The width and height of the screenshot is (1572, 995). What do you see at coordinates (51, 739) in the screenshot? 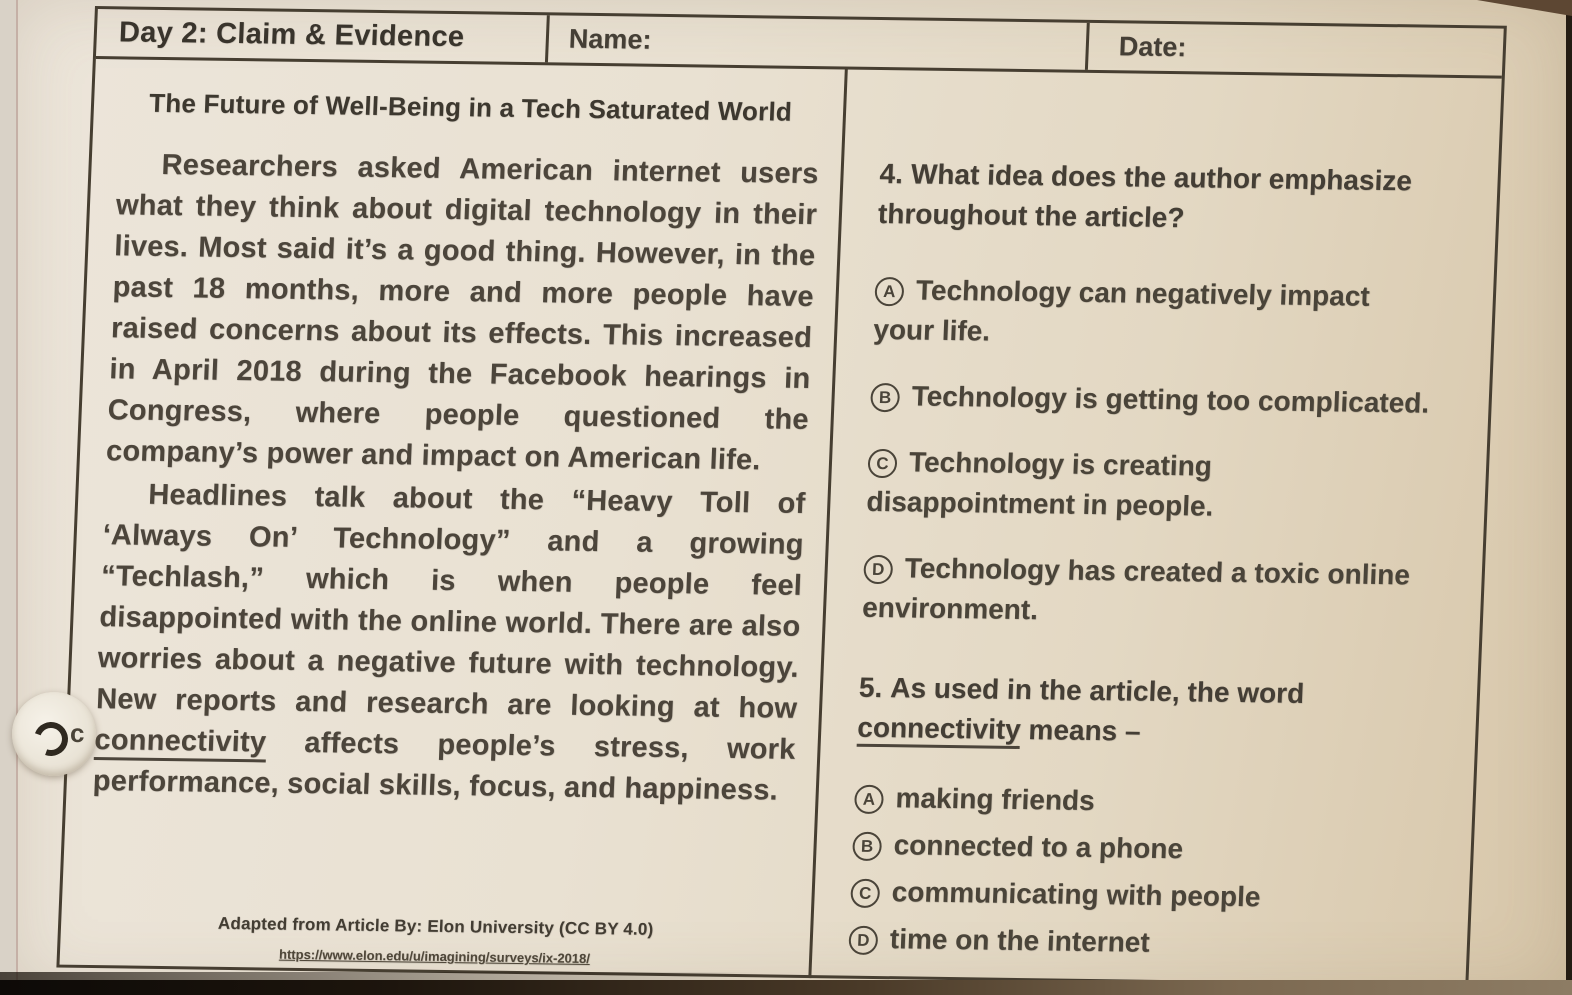
I see `fastener-crescent-icon` at bounding box center [51, 739].